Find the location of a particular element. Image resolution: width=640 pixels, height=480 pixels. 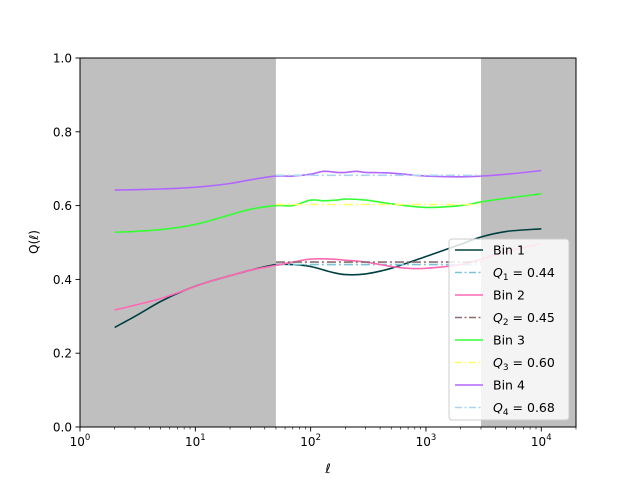

x-tick-label-4: 10³ is located at coordinates (426, 441).